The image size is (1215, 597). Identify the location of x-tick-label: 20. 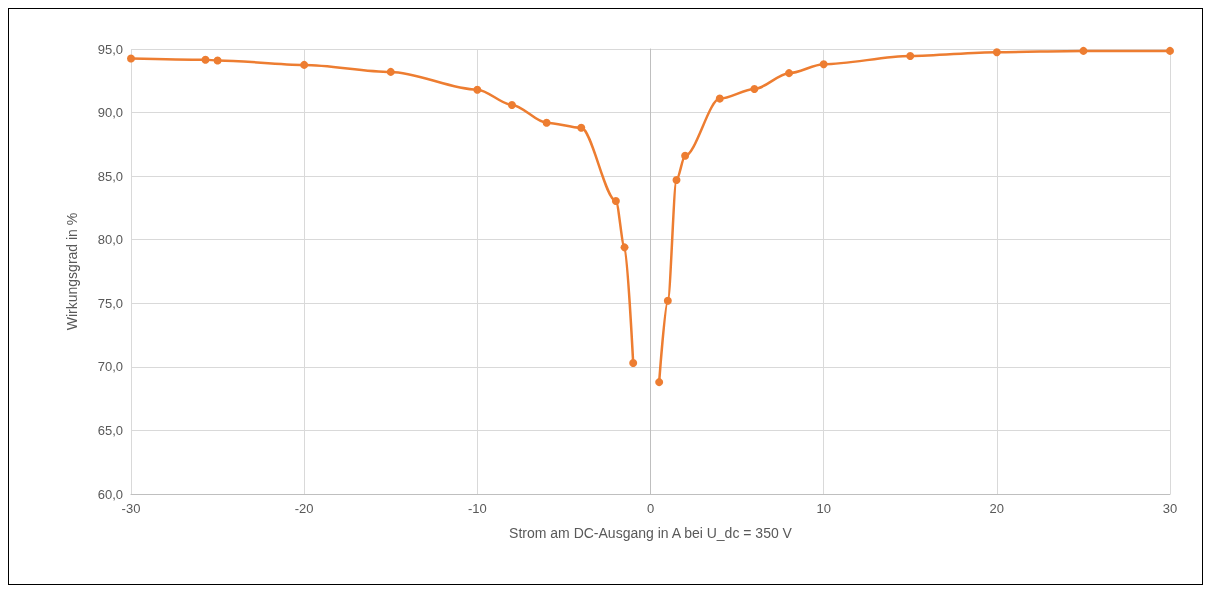
(997, 508).